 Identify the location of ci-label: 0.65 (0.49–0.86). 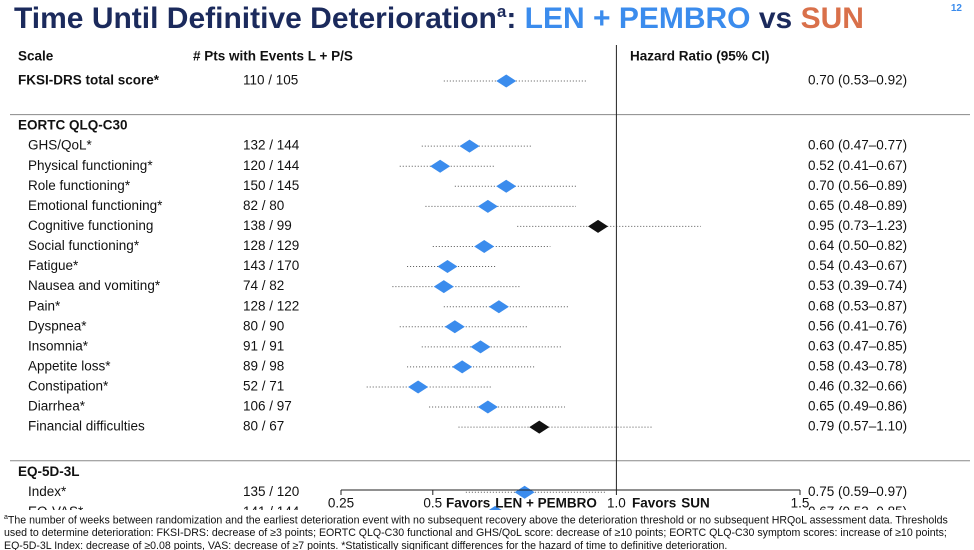
(857, 406).